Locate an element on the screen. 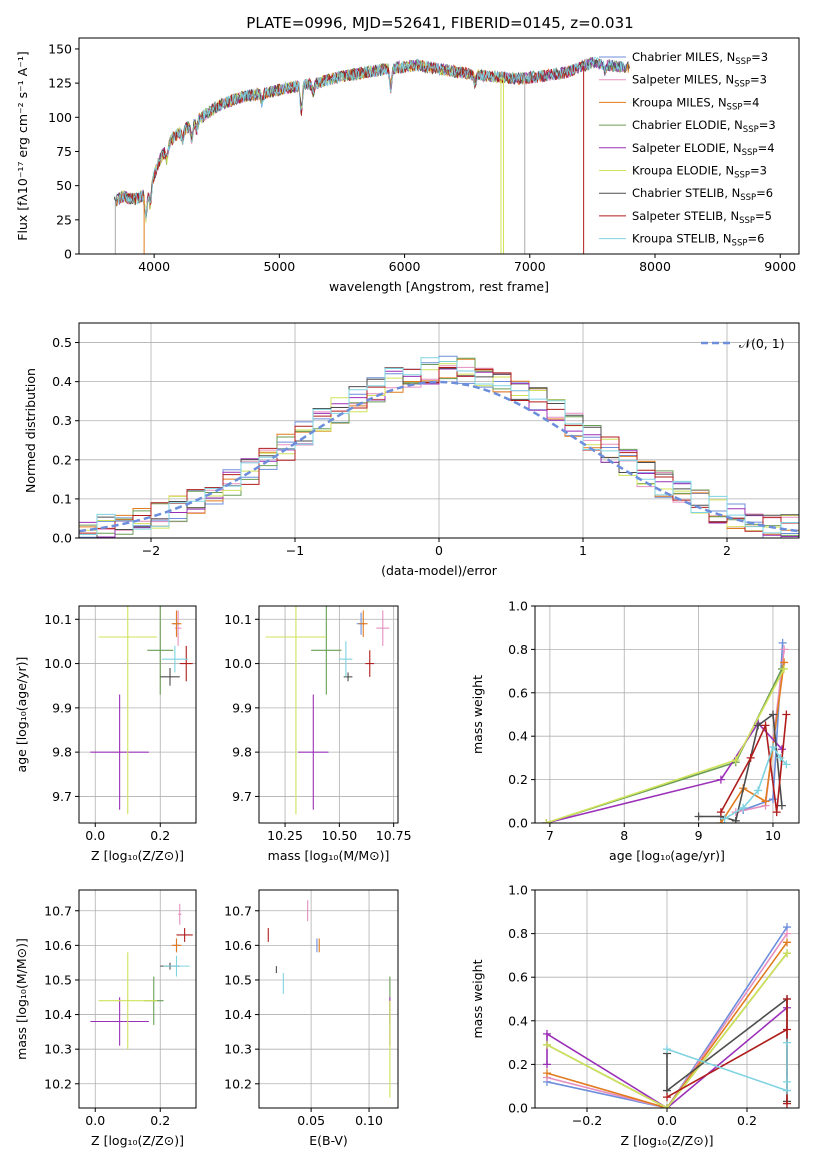 This screenshot has height=1170, width=819. x-axis-label: Z [log₁₀(Z/Z⊙)] is located at coordinates (137, 855).